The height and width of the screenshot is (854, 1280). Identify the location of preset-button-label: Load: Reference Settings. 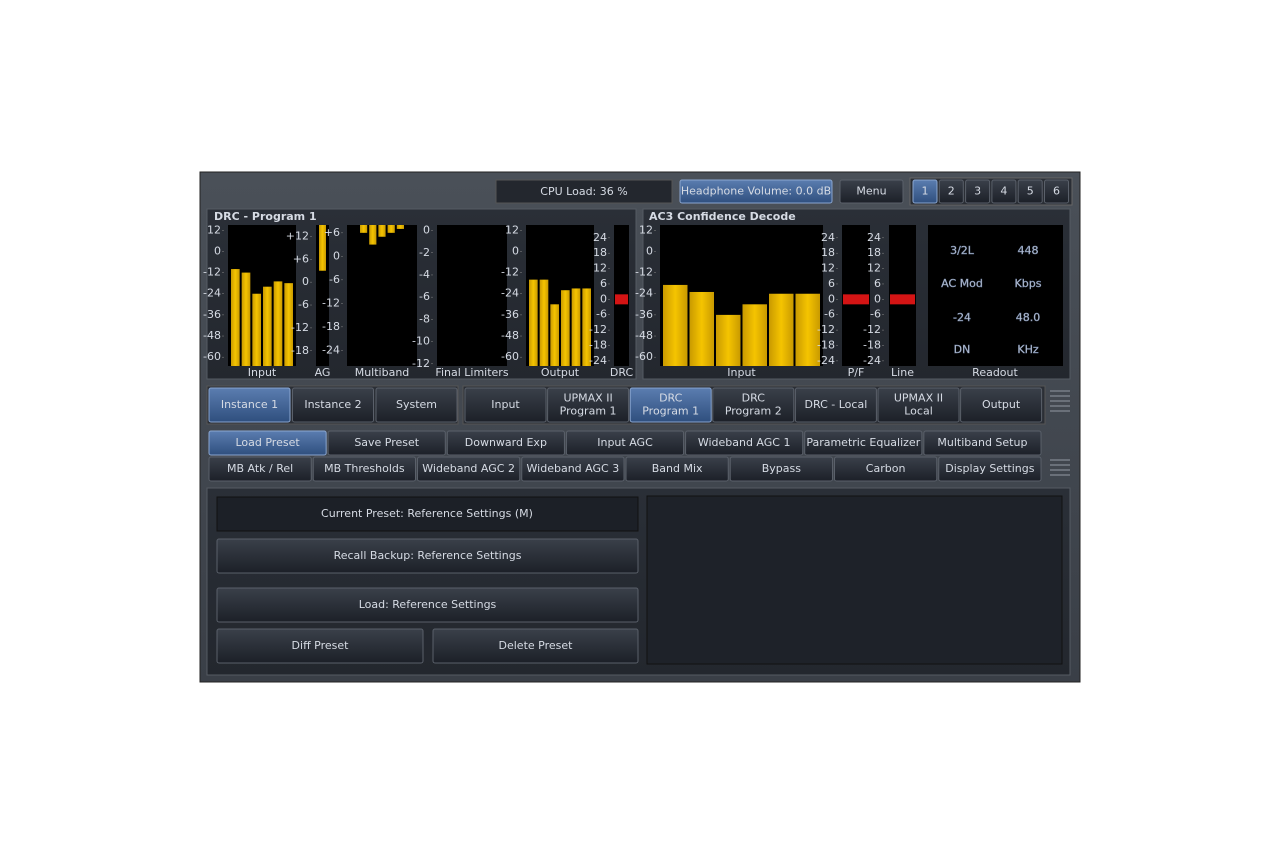
(428, 604).